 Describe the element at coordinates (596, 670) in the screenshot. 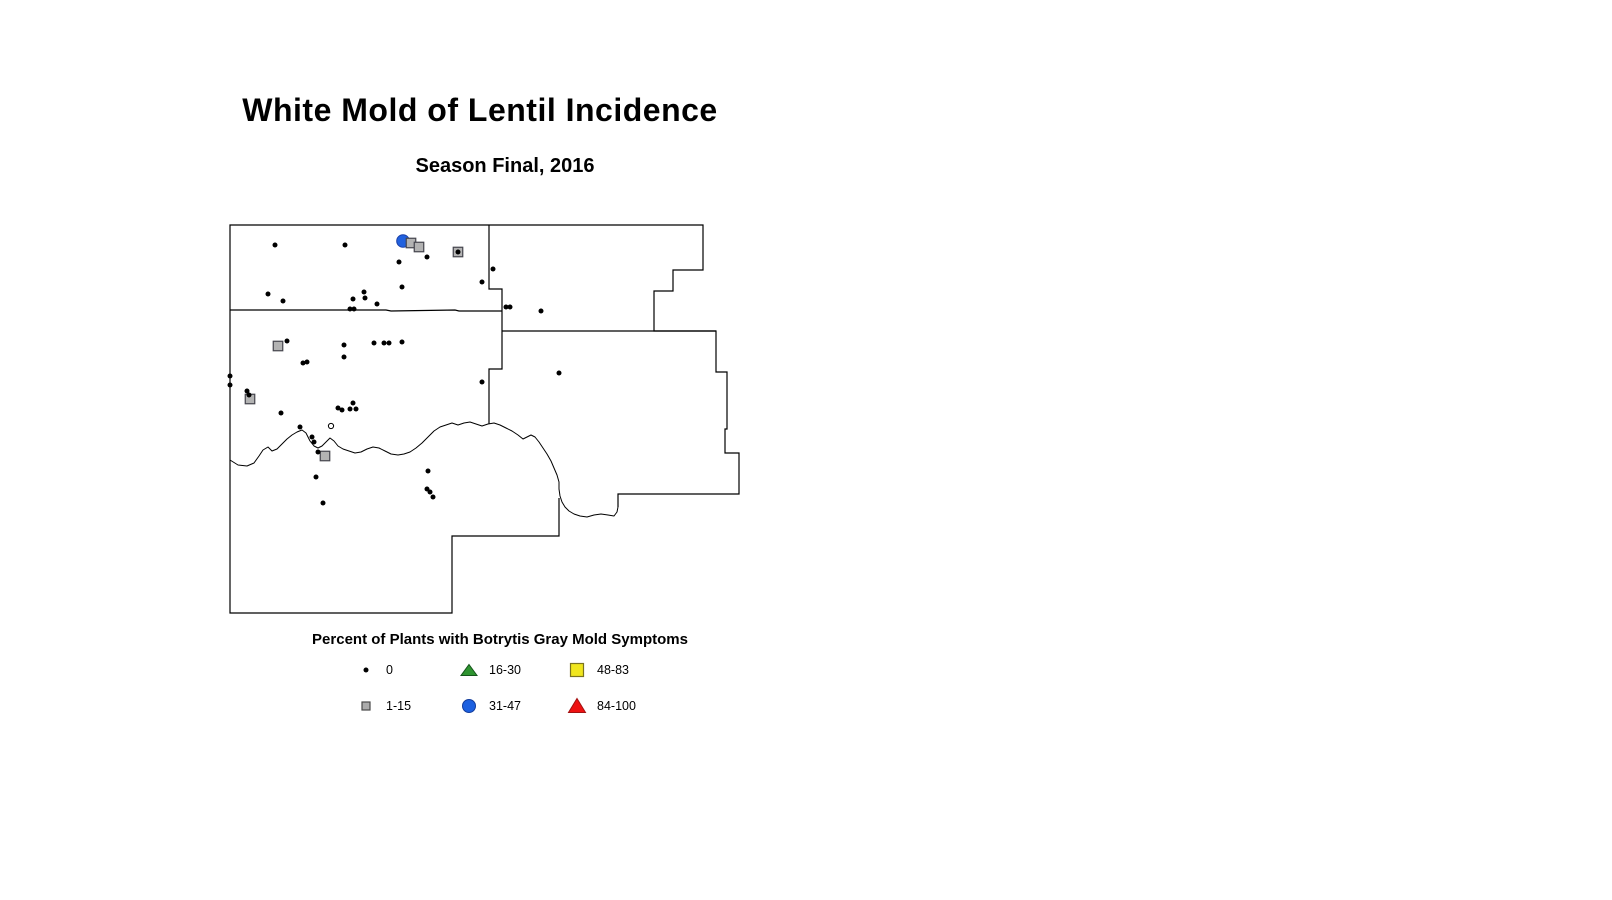

I see `legend-item: 48-83` at that location.